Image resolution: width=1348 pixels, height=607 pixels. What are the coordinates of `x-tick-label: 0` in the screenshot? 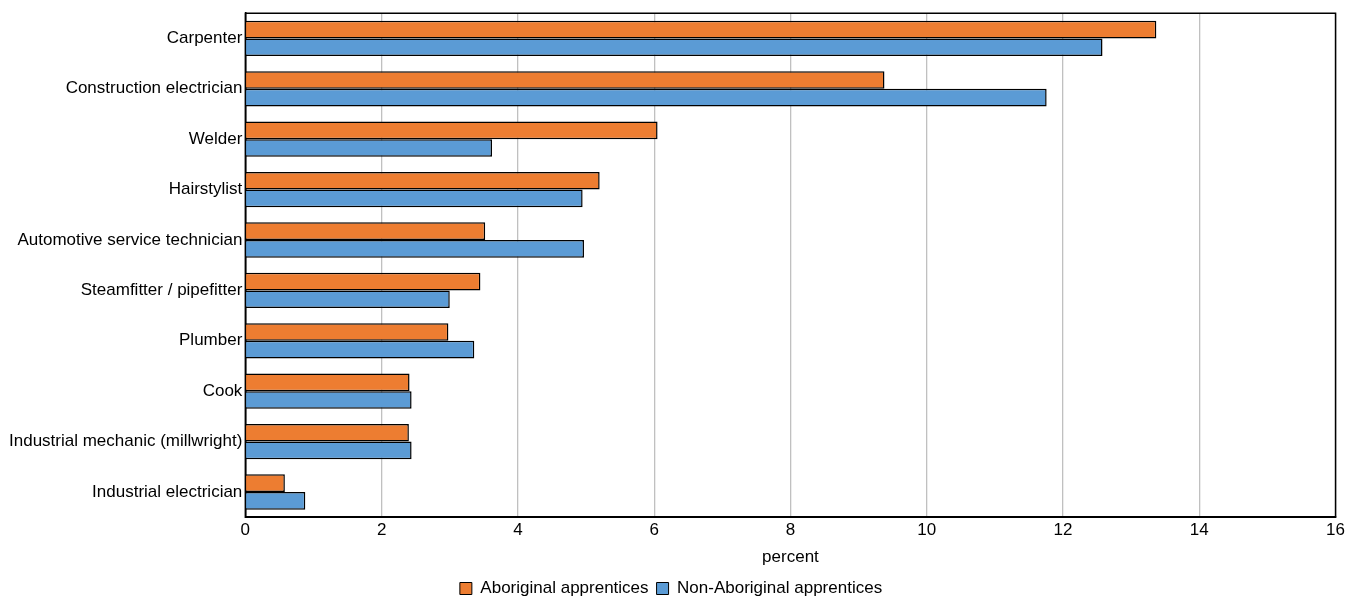 It's located at (245, 530).